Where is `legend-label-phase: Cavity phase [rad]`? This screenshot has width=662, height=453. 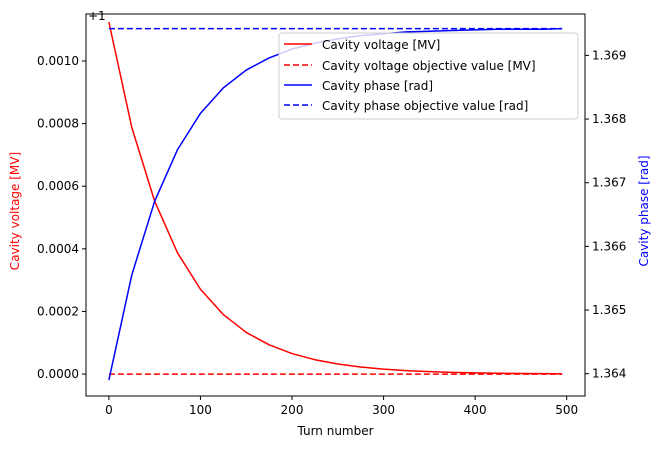
legend-label-phase: Cavity phase [rad] is located at coordinates (377, 86).